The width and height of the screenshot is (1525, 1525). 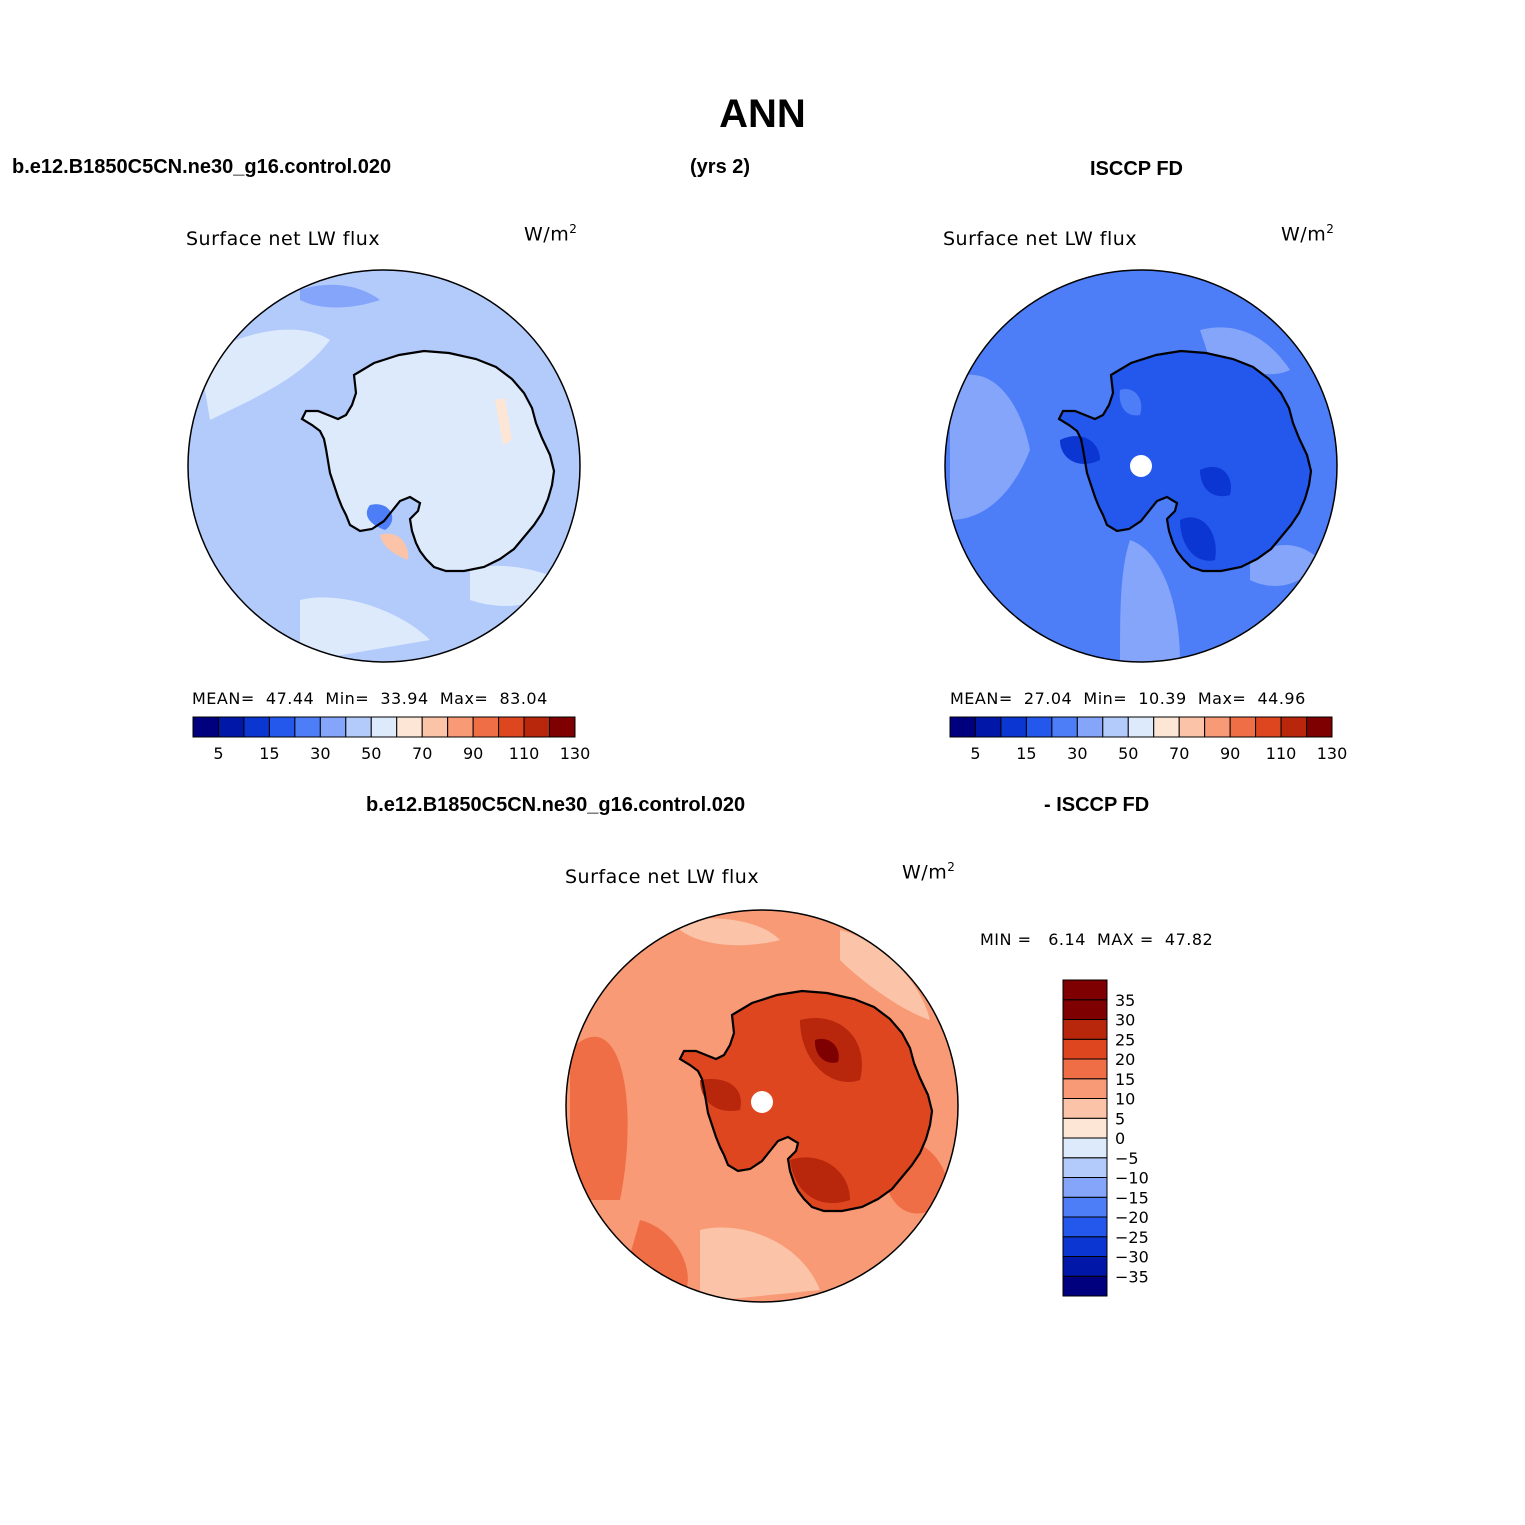 I want to click on map-panel-obs, so click(x=1141, y=466).